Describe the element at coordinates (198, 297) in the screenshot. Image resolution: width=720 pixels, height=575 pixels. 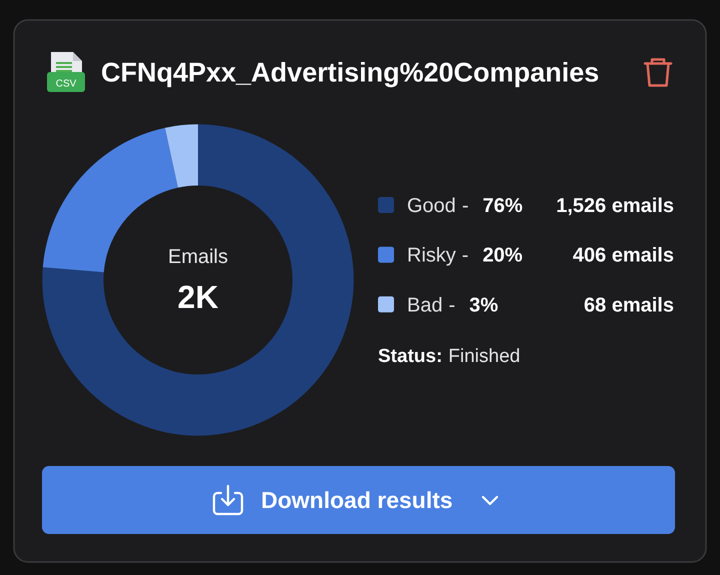
I see `text: 2K` at that location.